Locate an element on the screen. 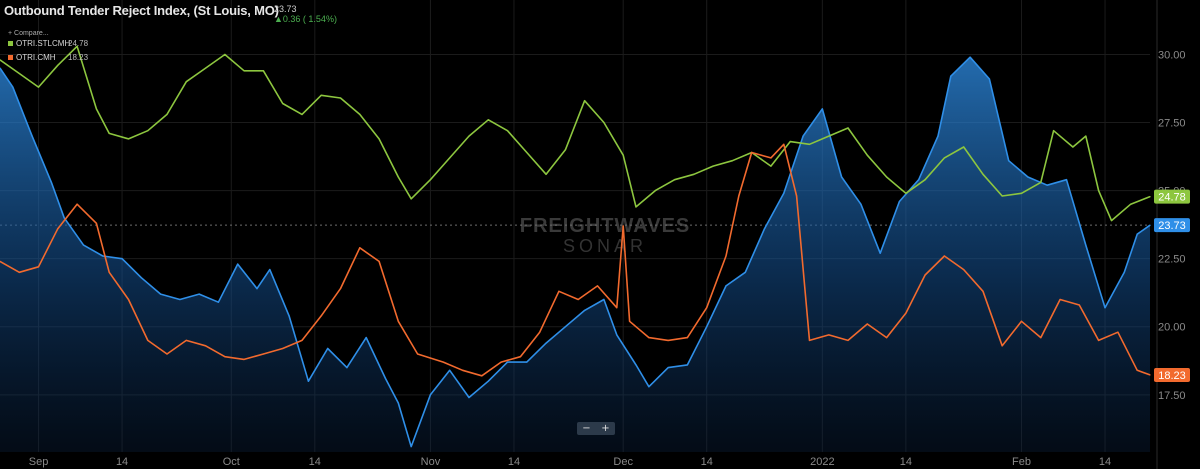 The width and height of the screenshot is (1200, 469). main-change: ▲0.36 ( 1.54%) is located at coordinates (305, 19).